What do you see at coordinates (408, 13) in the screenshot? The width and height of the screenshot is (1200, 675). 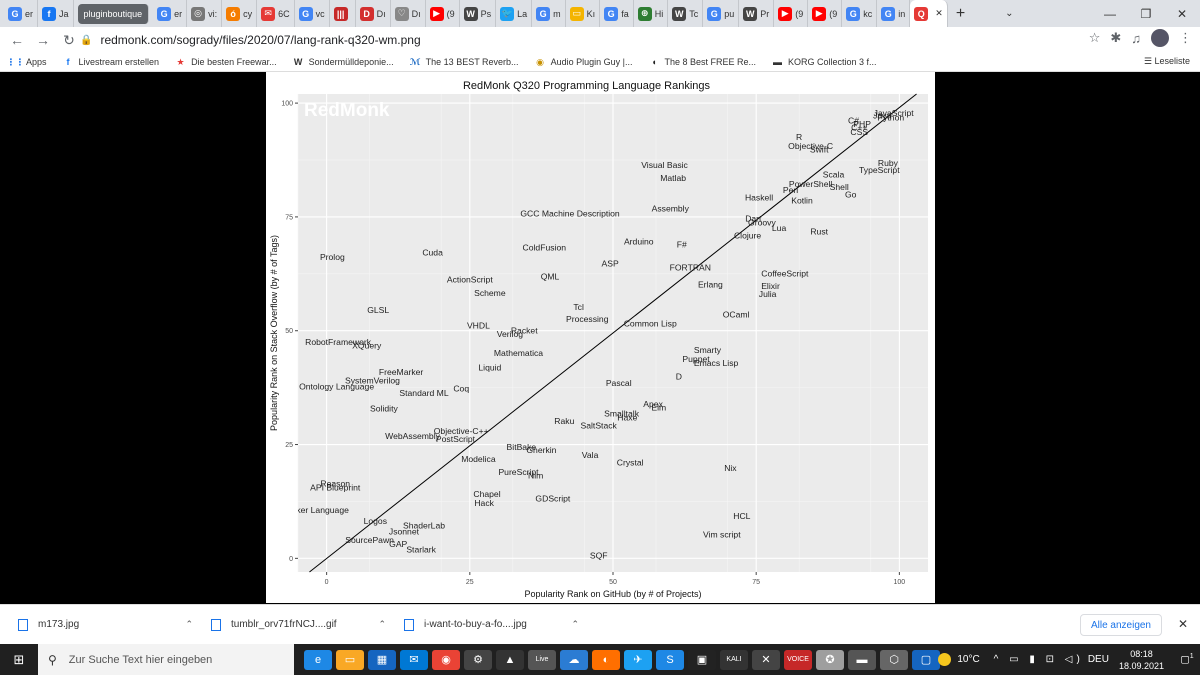 I see `browser-tab: ♡ Dı` at bounding box center [408, 13].